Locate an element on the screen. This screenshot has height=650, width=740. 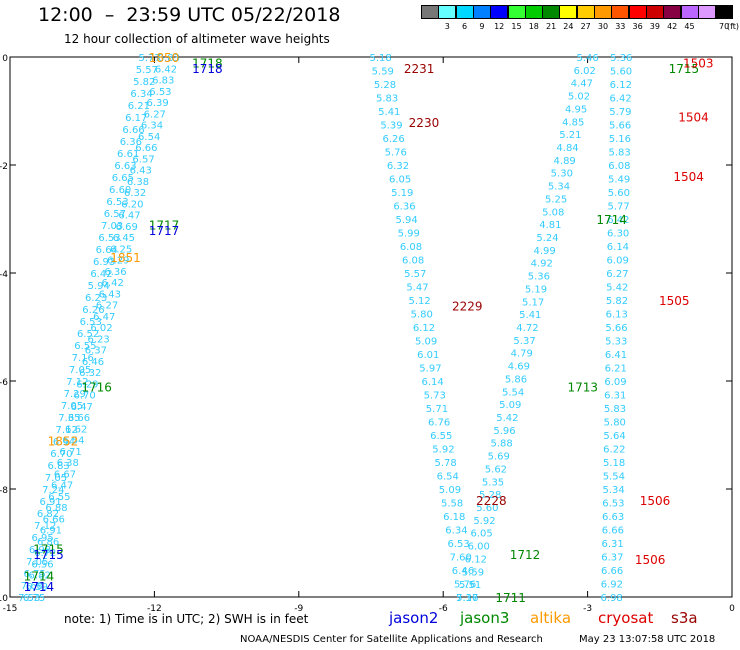
track-value-label: 6.72 is located at coordinates (45, 553).